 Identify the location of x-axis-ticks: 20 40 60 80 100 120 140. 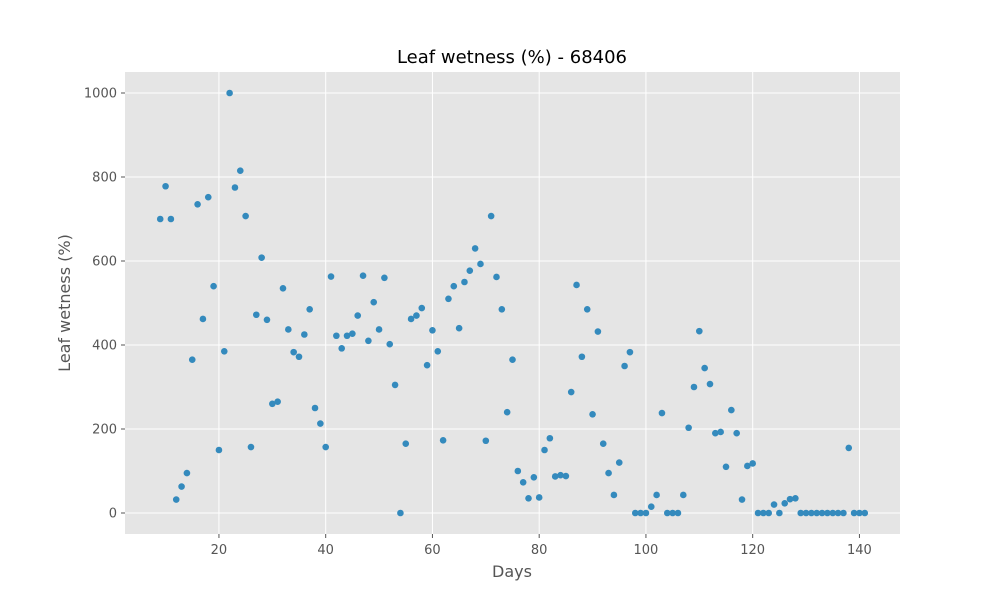
(541, 546).